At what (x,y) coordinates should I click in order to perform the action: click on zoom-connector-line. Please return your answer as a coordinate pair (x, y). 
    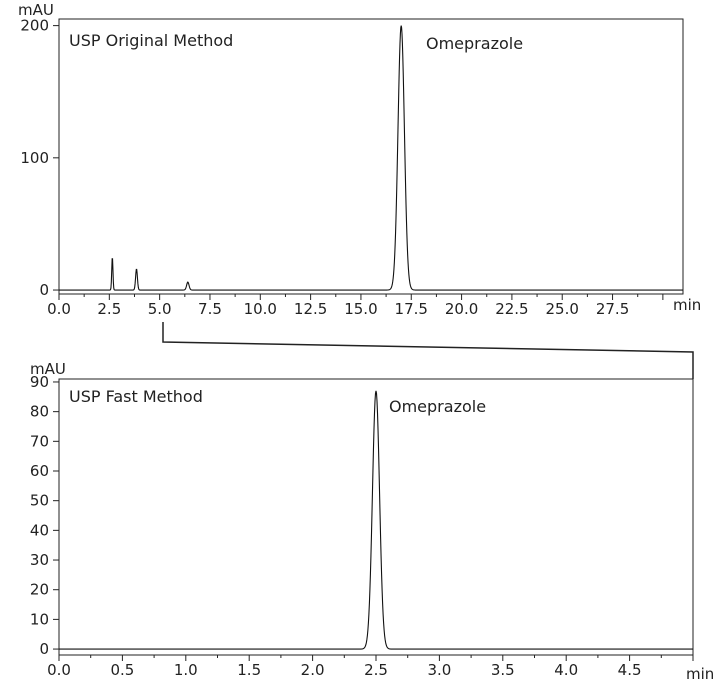
    Looking at the image, I should click on (428, 350).